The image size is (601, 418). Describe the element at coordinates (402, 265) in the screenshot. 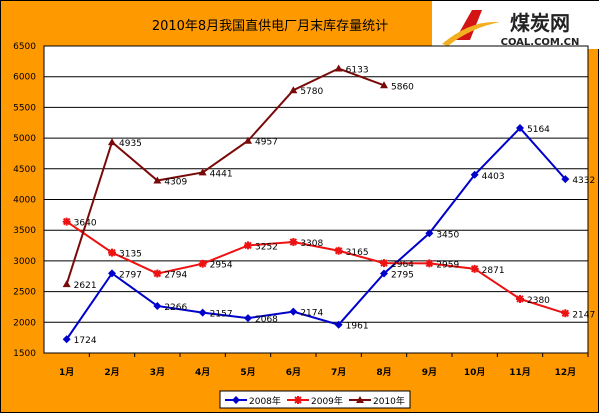

I see `data-label: 2964` at that location.